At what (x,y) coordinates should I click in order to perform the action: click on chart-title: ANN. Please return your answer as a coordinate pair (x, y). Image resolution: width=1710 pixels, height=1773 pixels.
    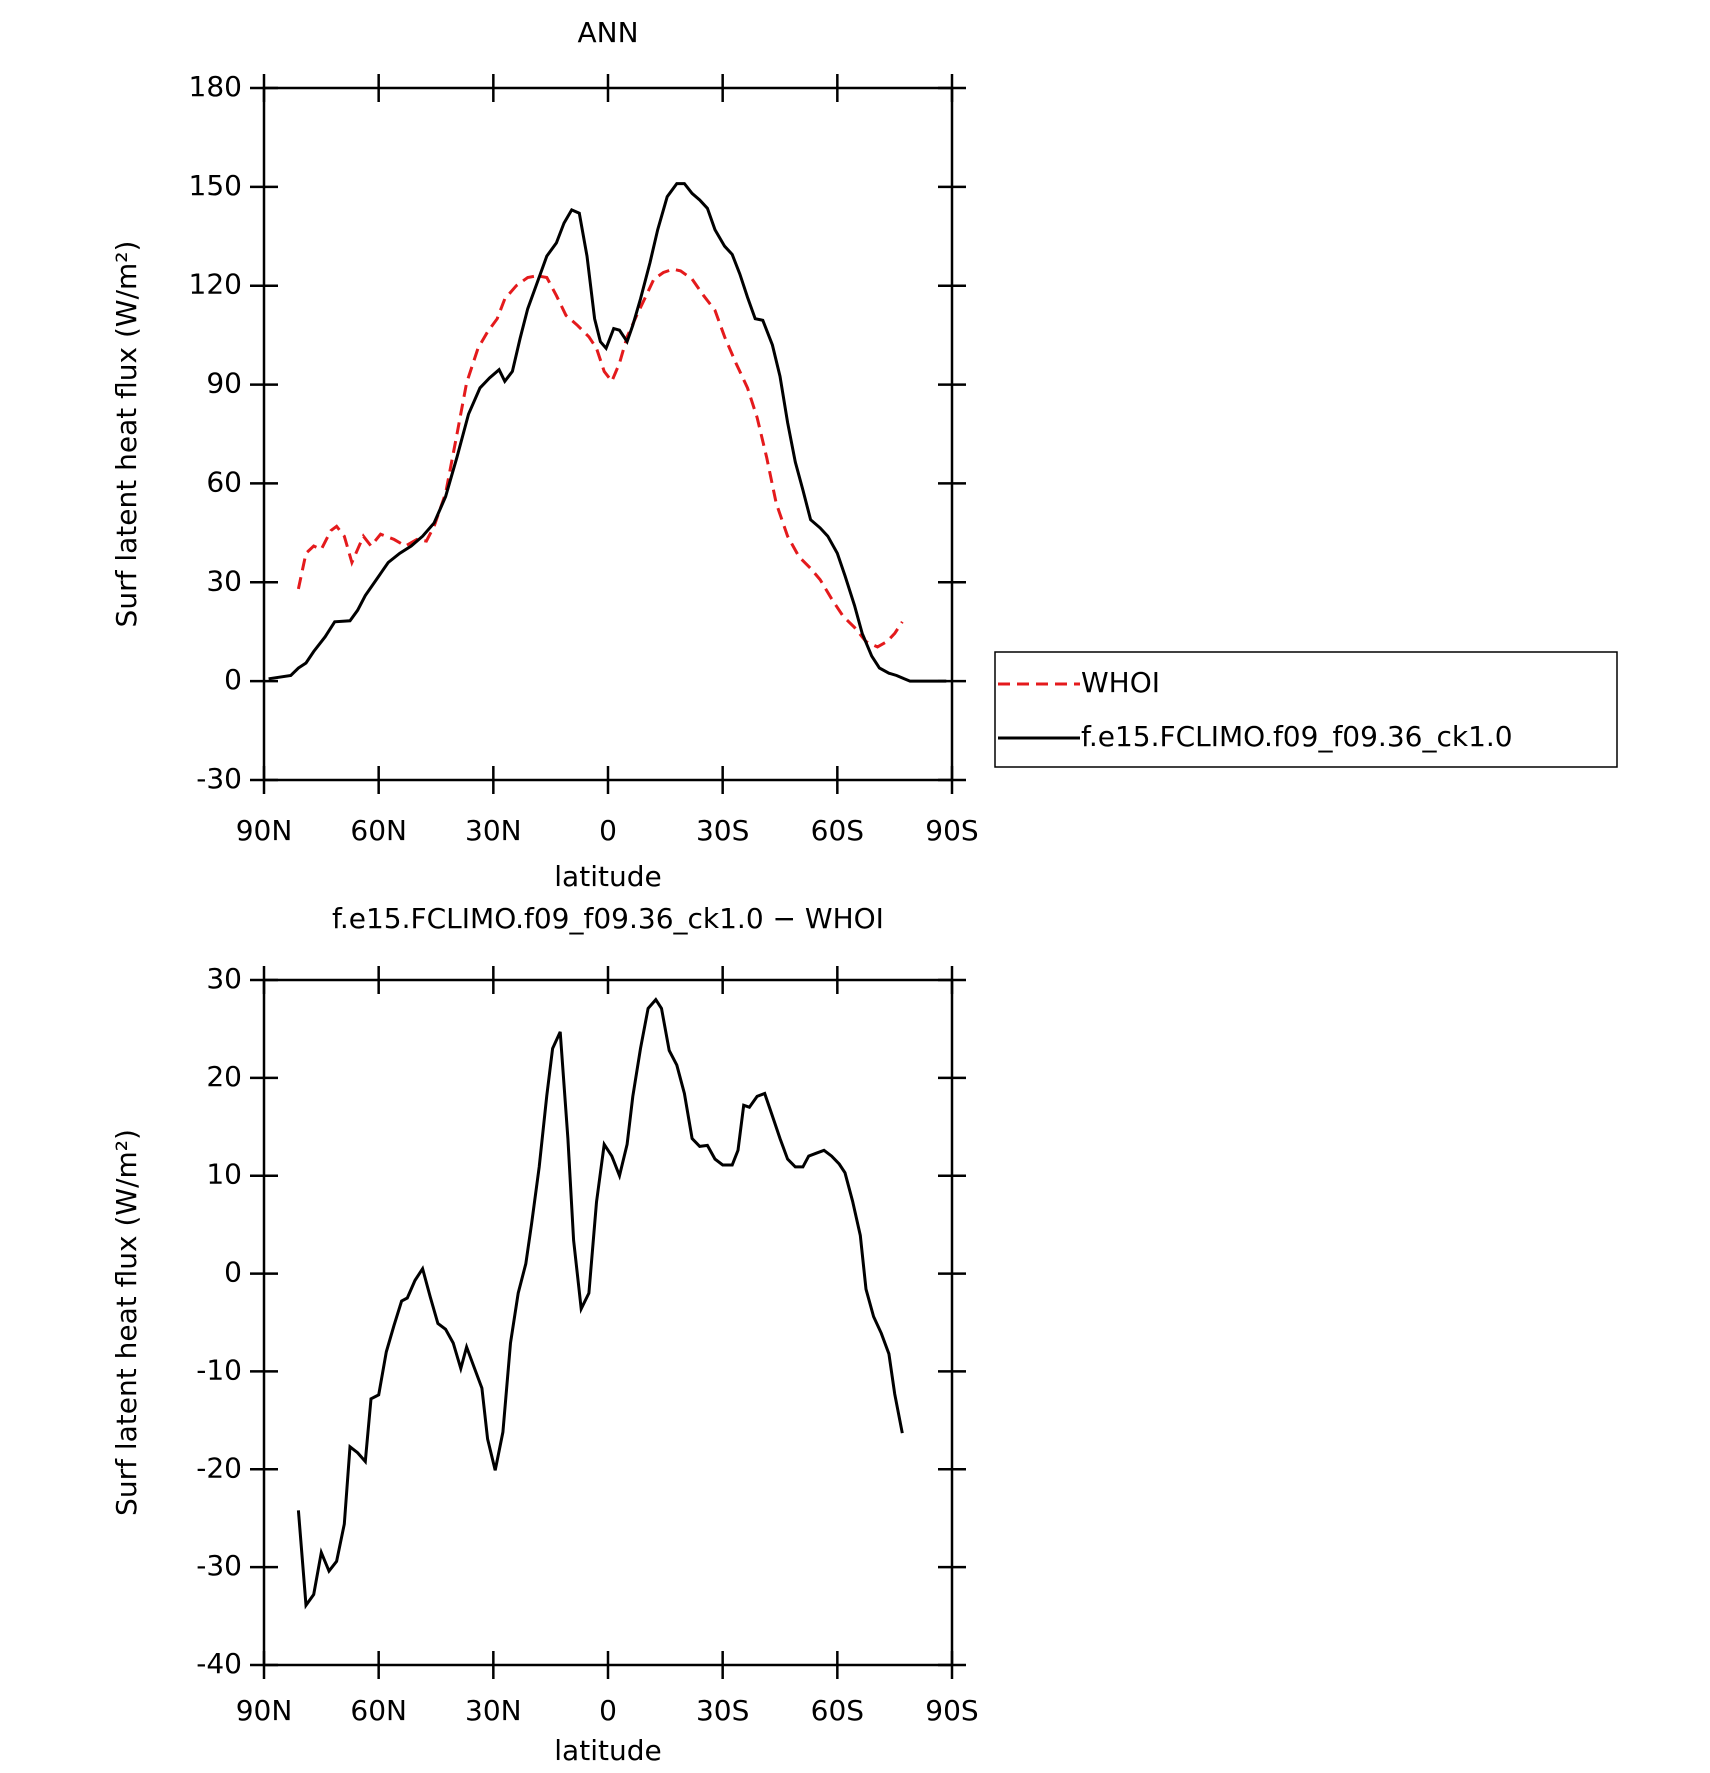
    Looking at the image, I should click on (607, 32).